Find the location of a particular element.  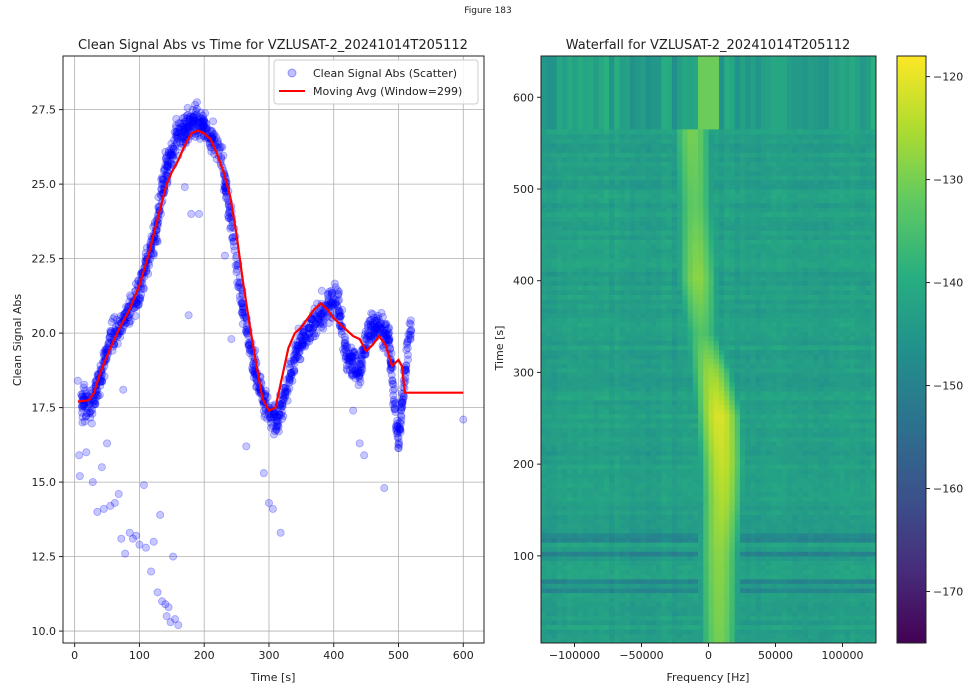

legend-label-line: Moving Avg (Window=299) is located at coordinates (387, 91).